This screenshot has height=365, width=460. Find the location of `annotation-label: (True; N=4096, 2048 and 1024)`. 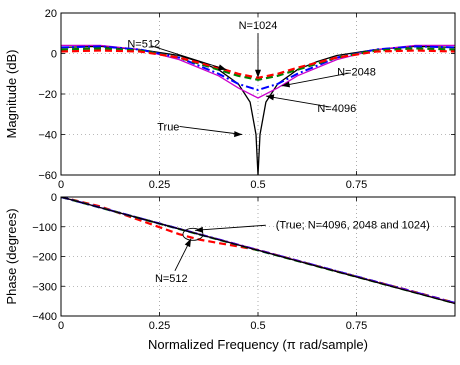

annotation-label: (True; N=4096, 2048 and 1024) is located at coordinates (353, 226).